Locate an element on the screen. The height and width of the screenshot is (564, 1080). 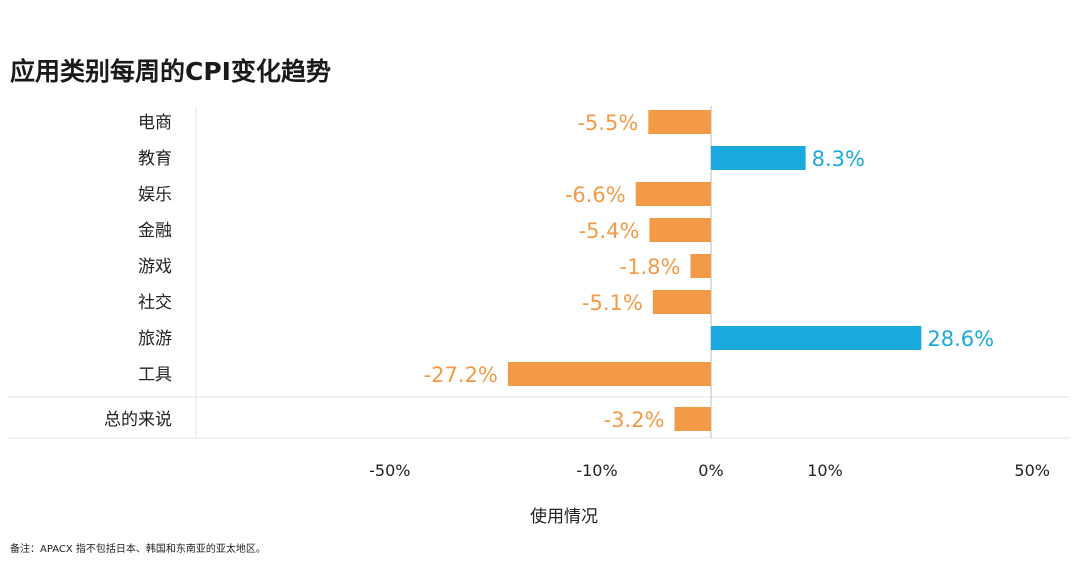
data-label: -1.8% is located at coordinates (650, 267).